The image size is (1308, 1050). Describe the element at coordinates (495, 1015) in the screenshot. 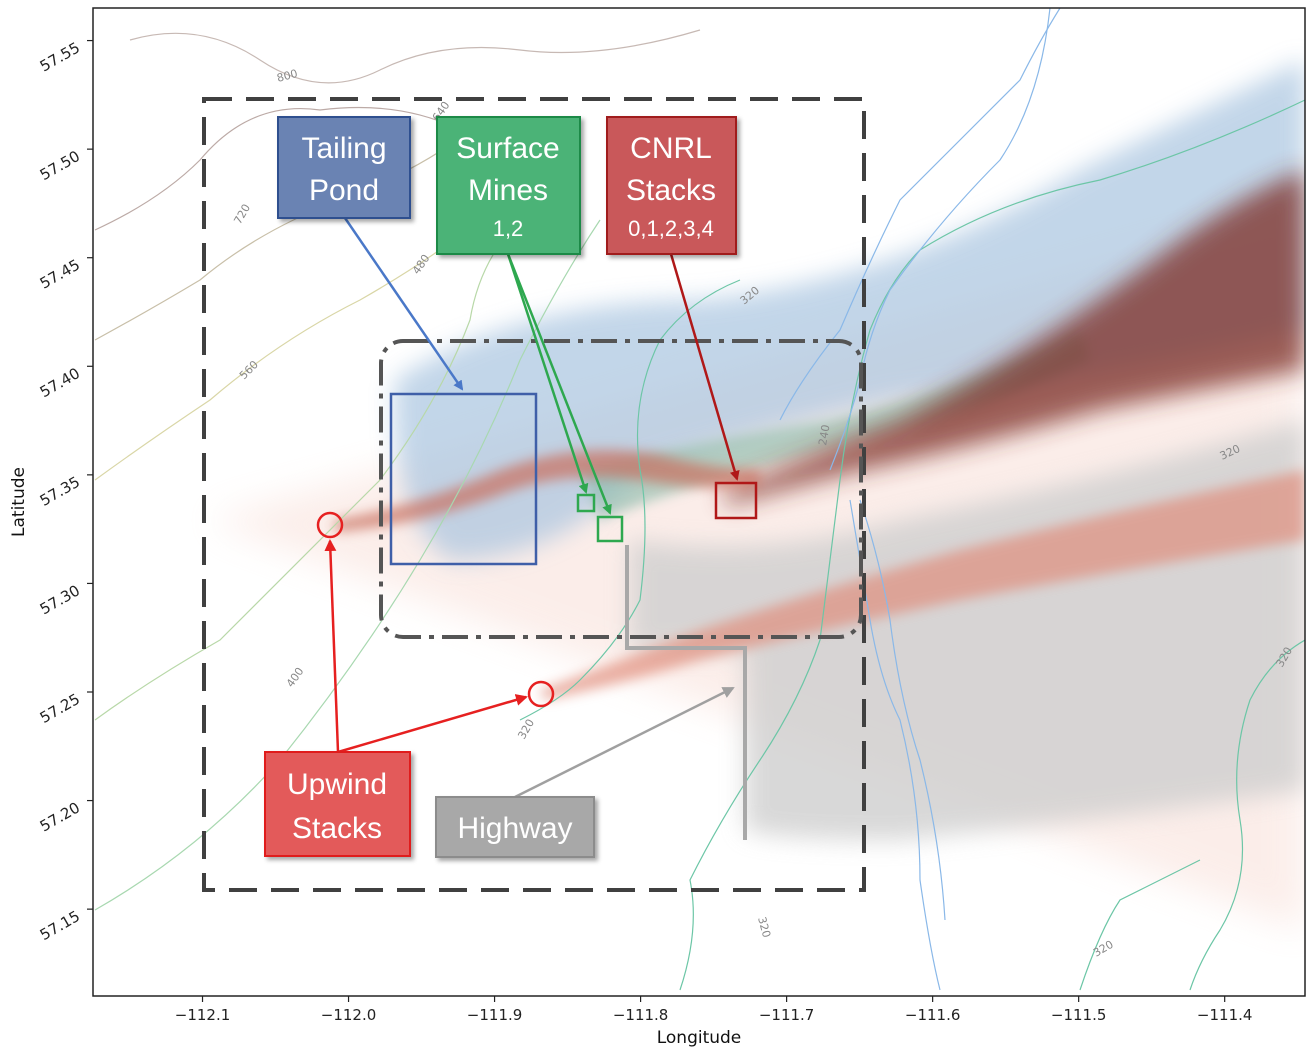

I see `x-tick-label: −111.9` at that location.